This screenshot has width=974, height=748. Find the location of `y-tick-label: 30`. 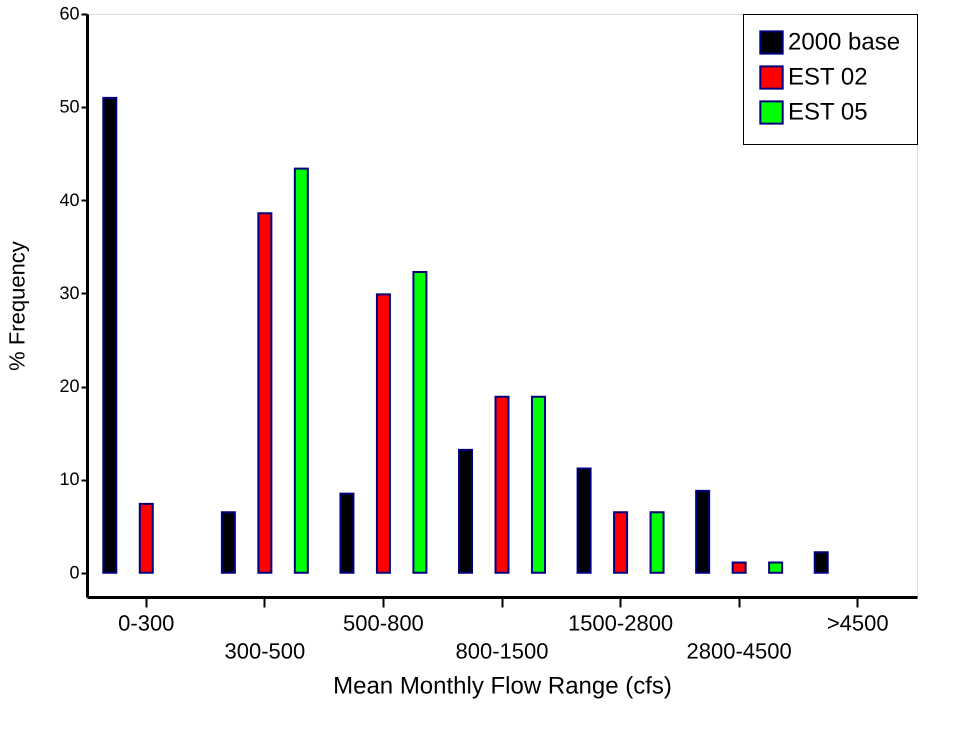

y-tick-label: 30 is located at coordinates (69, 292).